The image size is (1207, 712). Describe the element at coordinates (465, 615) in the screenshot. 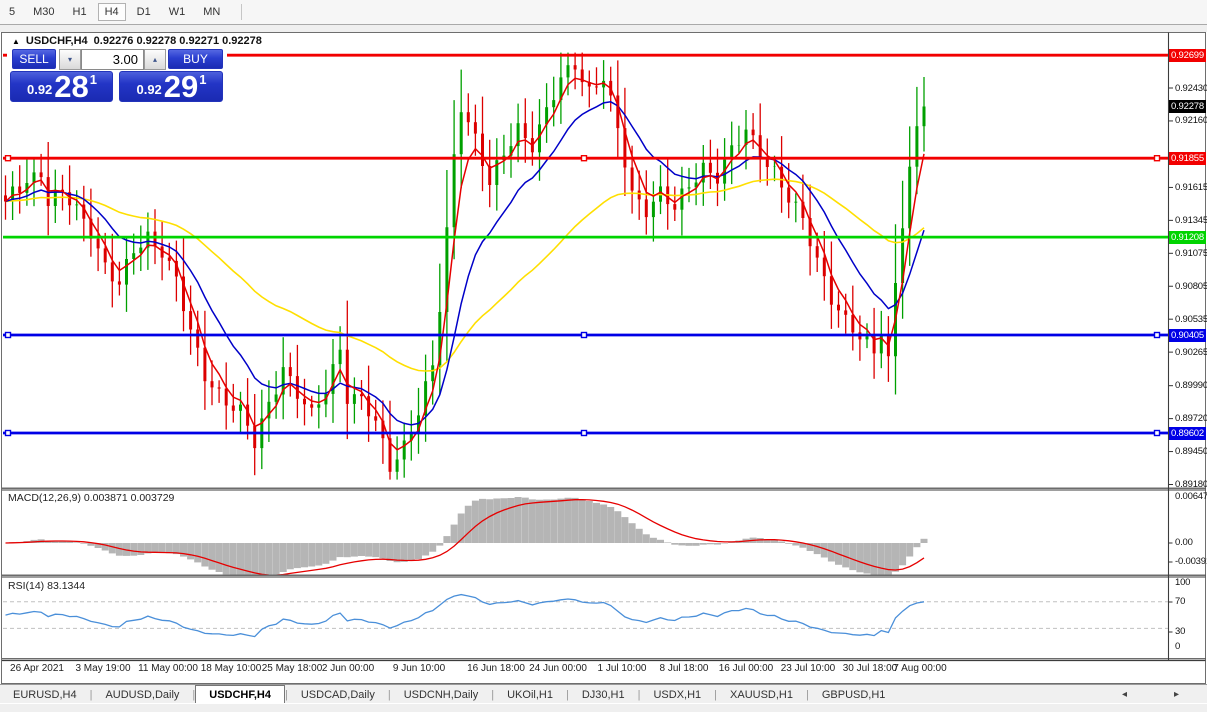

I see `rsi-line` at that location.